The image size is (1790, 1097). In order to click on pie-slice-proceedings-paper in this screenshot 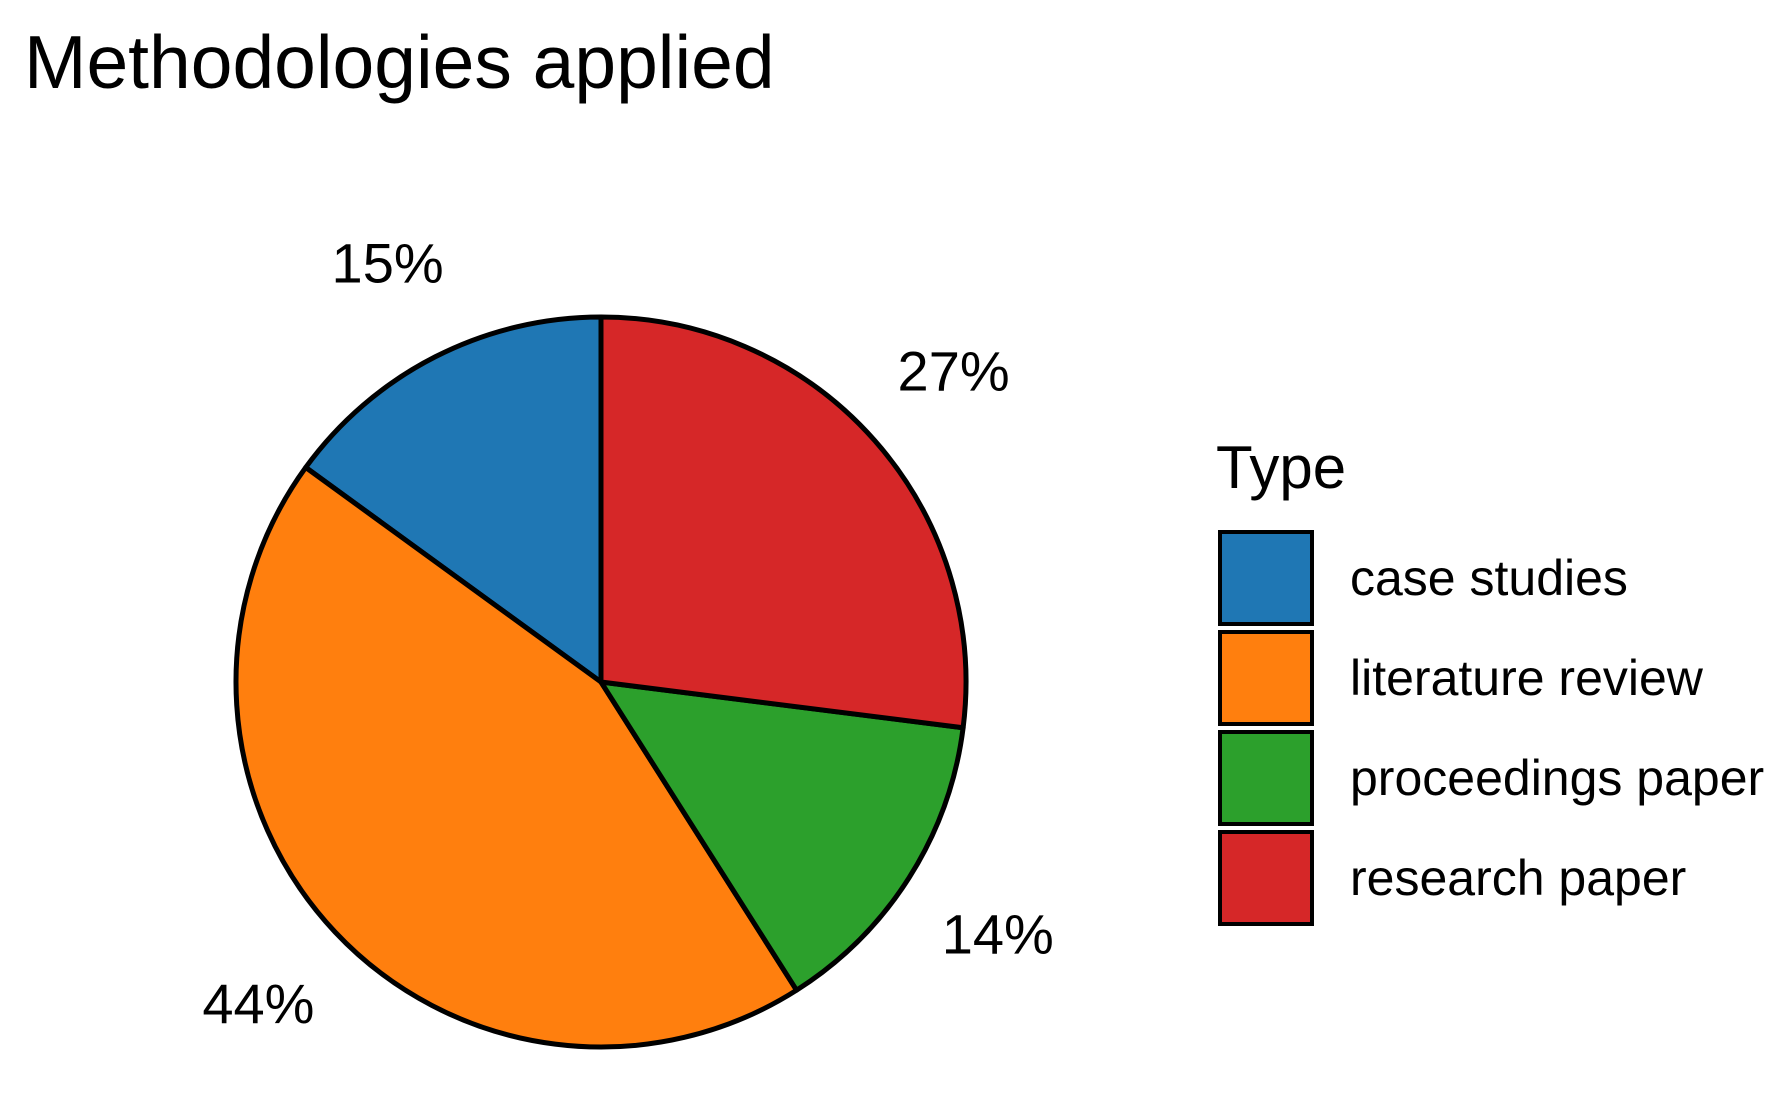, I will do `click(782, 836)`.